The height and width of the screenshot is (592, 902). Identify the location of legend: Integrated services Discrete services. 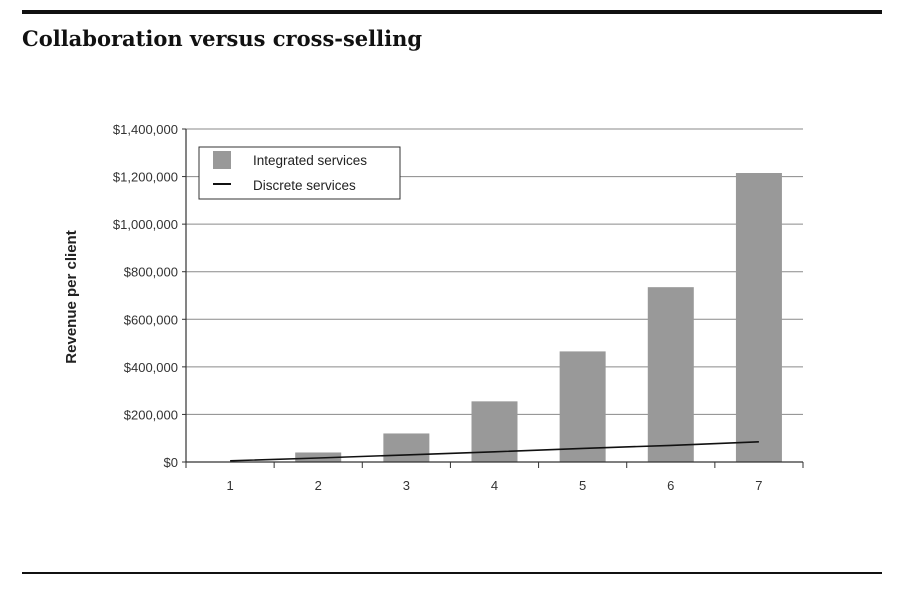
(299, 173).